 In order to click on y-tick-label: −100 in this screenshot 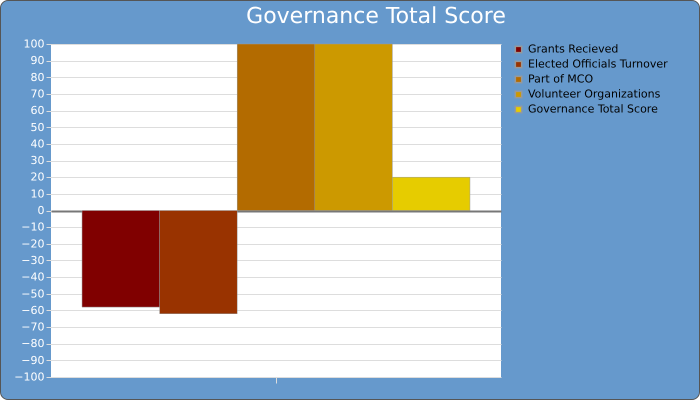, I will do `click(29, 377)`.